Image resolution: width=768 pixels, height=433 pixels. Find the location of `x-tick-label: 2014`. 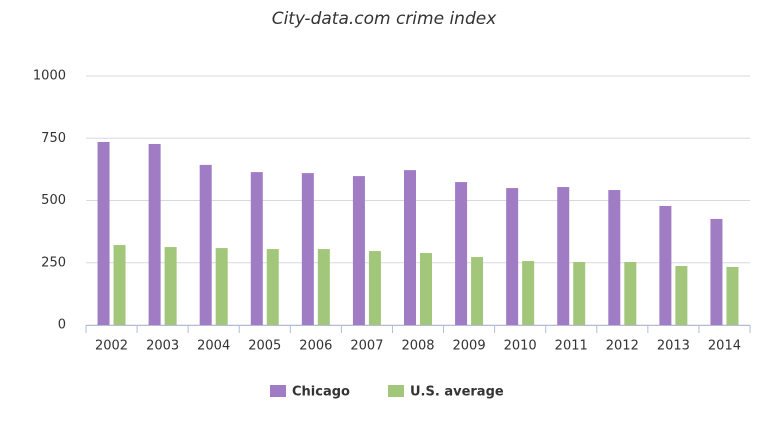

x-tick-label: 2014 is located at coordinates (724, 346).